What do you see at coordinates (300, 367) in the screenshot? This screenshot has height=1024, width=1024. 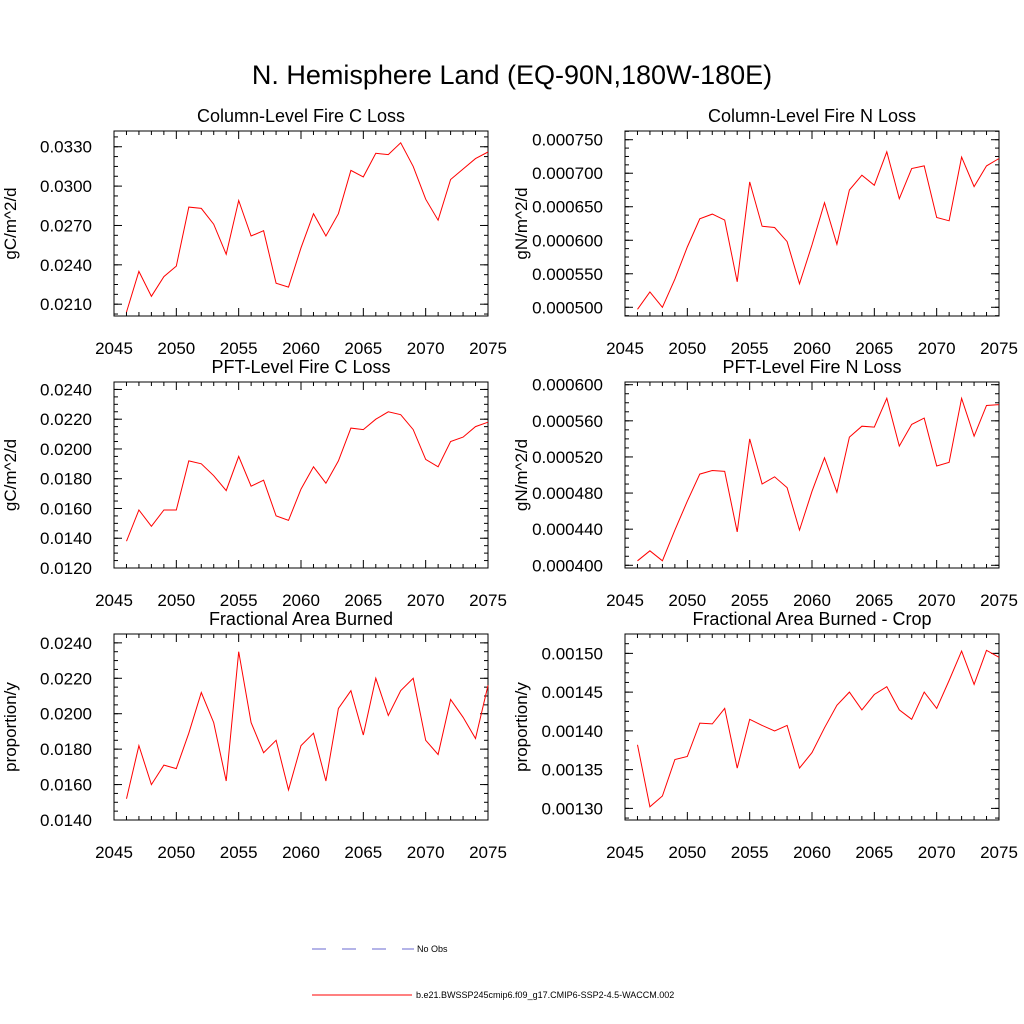 I see `panel-title: PFT-Level Fire C Loss` at bounding box center [300, 367].